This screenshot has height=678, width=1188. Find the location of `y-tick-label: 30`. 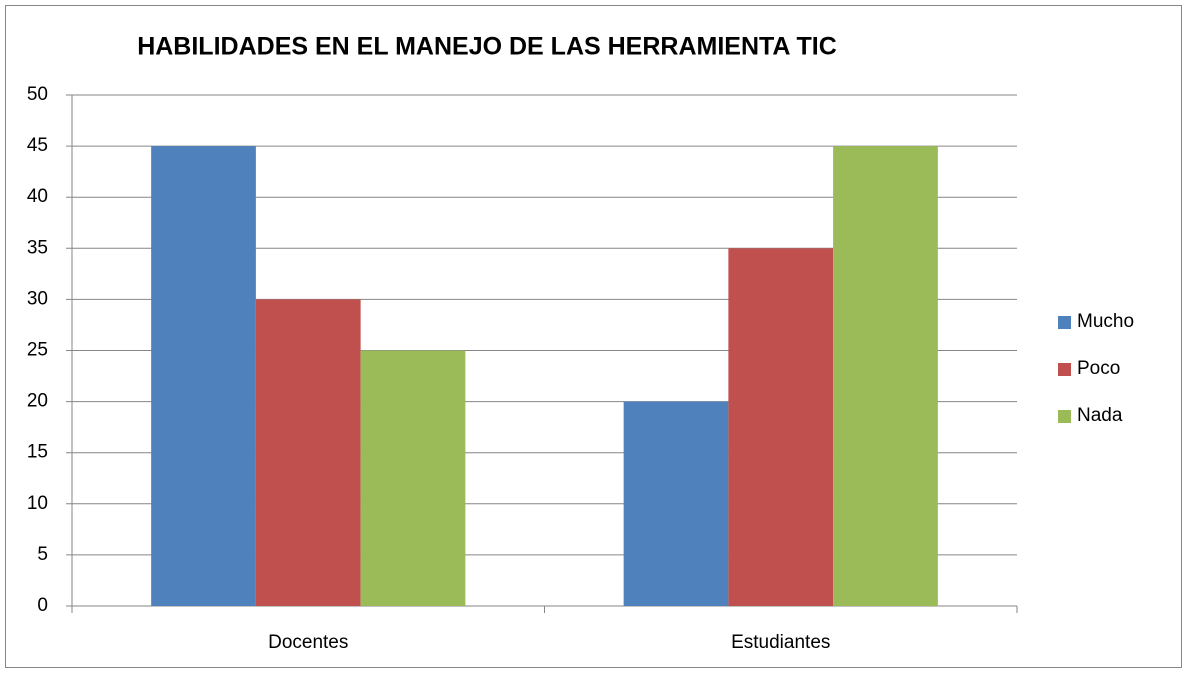

y-tick-label: 30 is located at coordinates (37, 298).